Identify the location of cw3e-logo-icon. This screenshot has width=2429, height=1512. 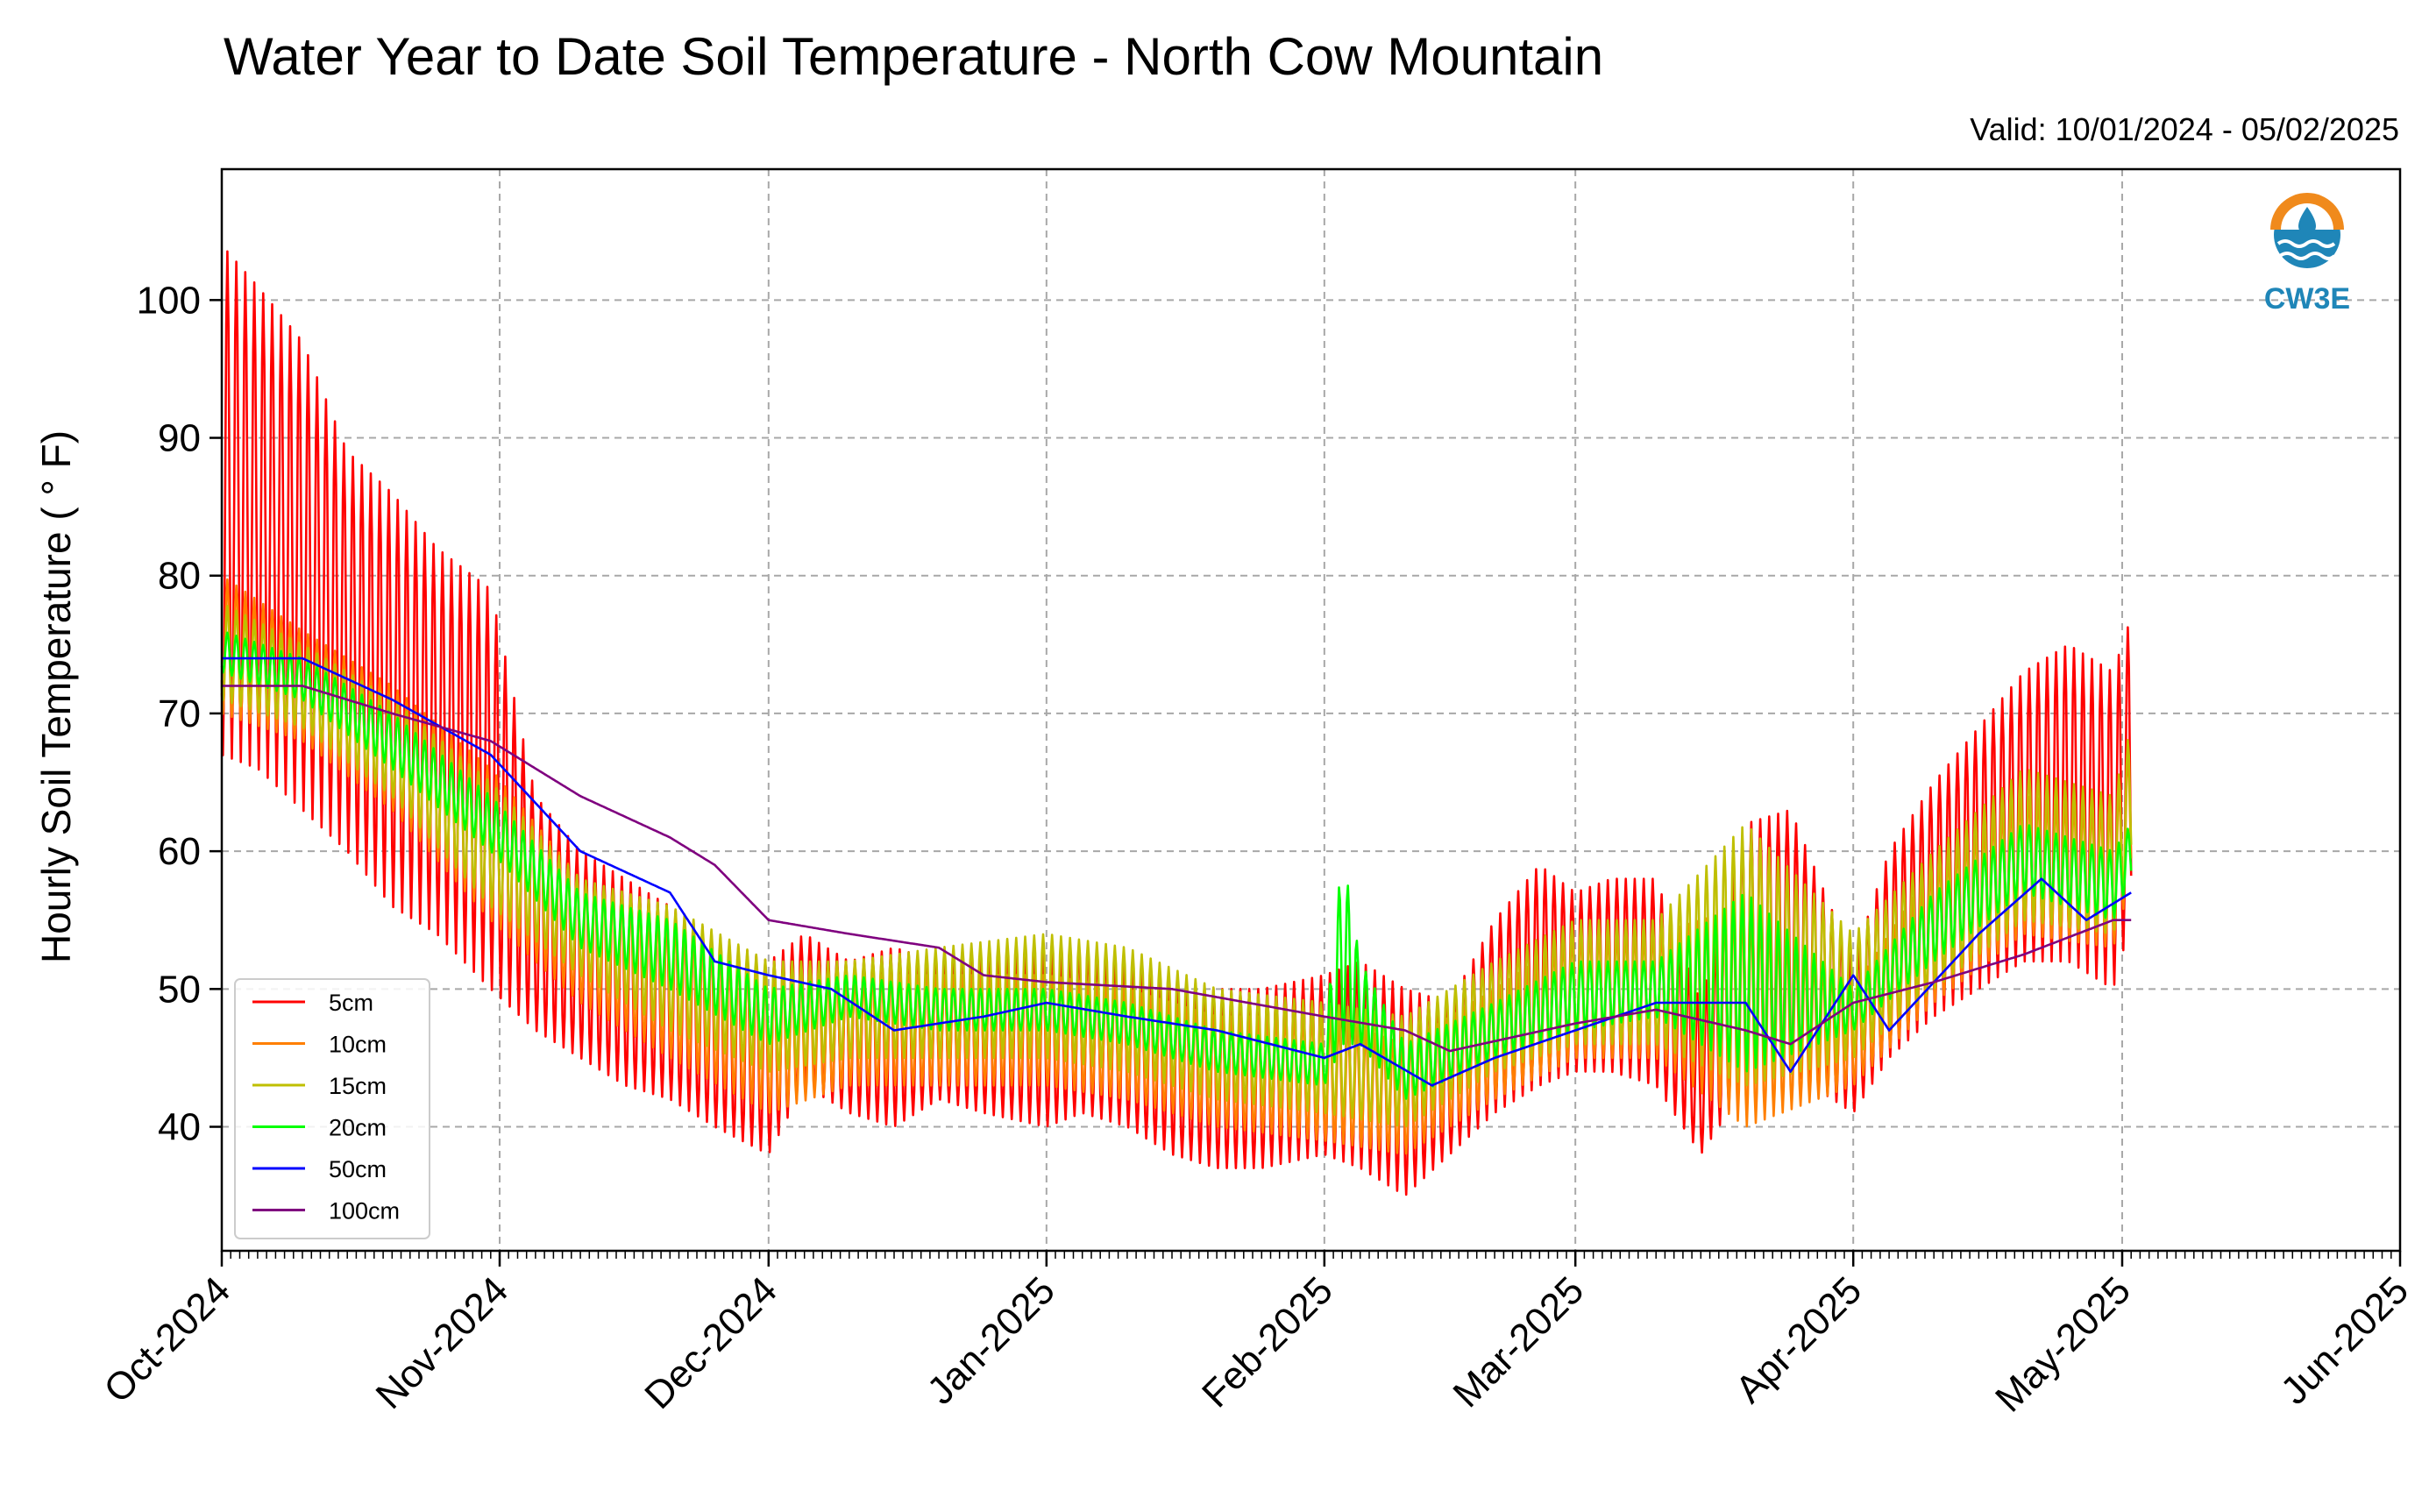
(2307, 233).